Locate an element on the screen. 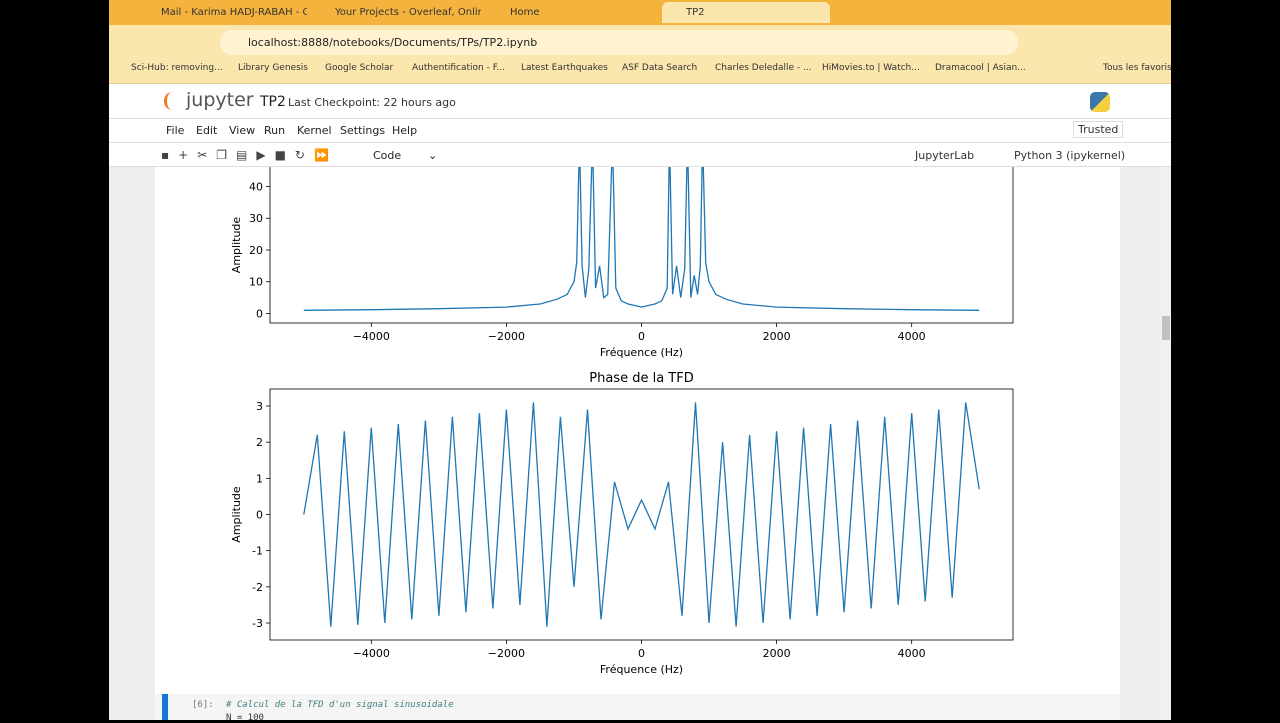  menu-item: Run is located at coordinates (275, 130).